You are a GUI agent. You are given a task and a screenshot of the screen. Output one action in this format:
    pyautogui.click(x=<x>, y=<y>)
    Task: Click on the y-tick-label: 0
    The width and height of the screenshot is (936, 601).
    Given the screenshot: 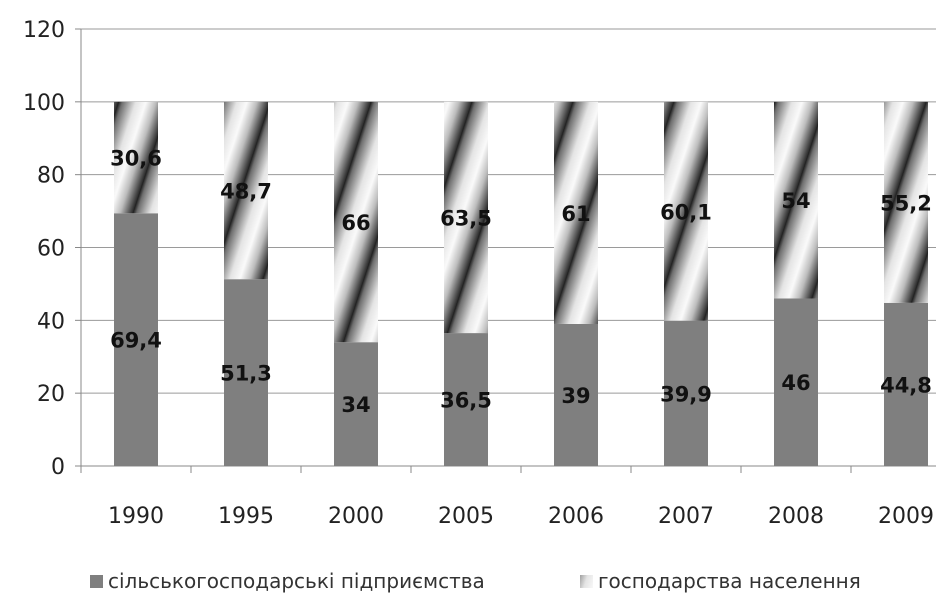 What is the action you would take?
    pyautogui.click(x=58, y=467)
    